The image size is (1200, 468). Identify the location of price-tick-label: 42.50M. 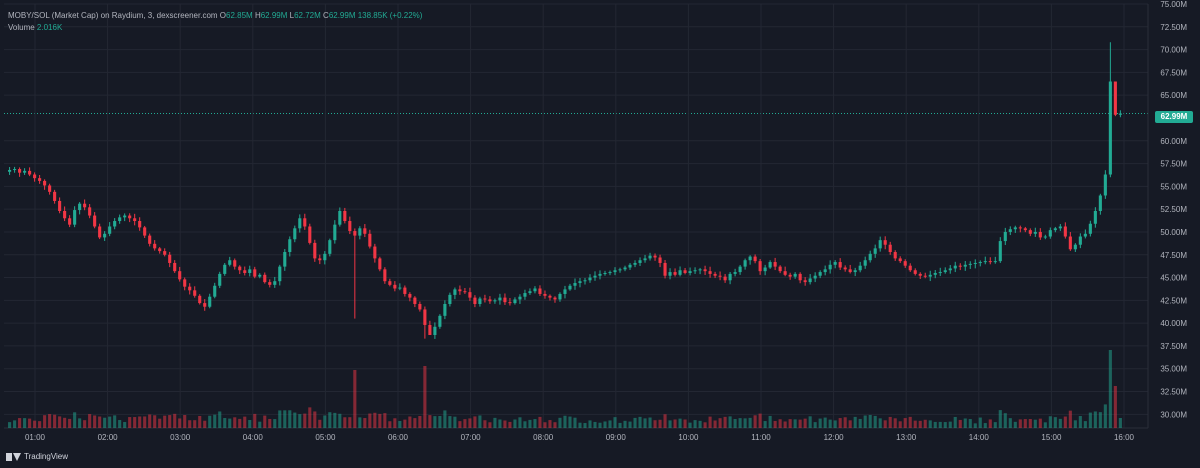
(1173, 300).